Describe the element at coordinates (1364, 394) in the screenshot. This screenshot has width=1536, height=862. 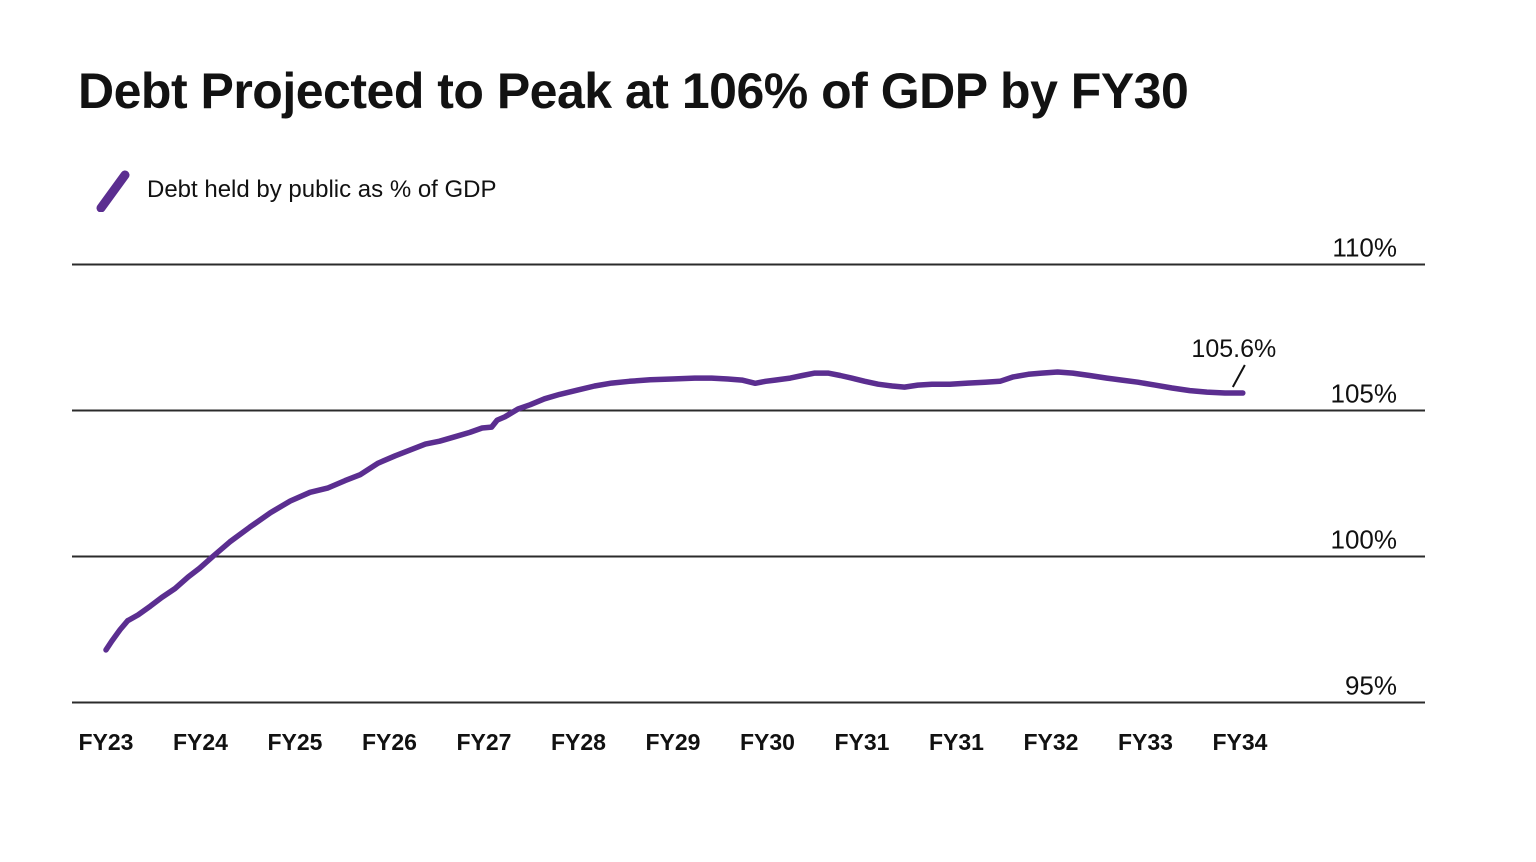
I see `y-axis-label-105%: 105%` at that location.